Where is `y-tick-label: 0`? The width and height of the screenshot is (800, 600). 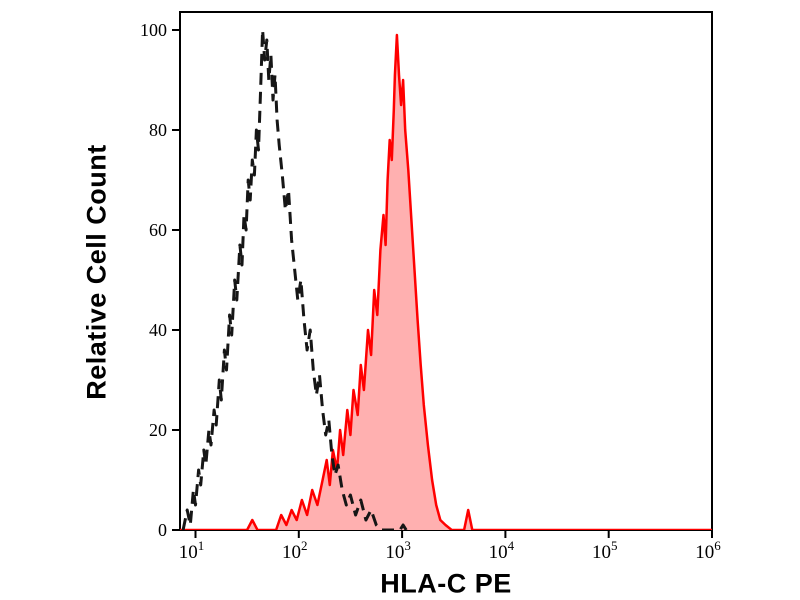 y-tick-label: 0 is located at coordinates (162, 530).